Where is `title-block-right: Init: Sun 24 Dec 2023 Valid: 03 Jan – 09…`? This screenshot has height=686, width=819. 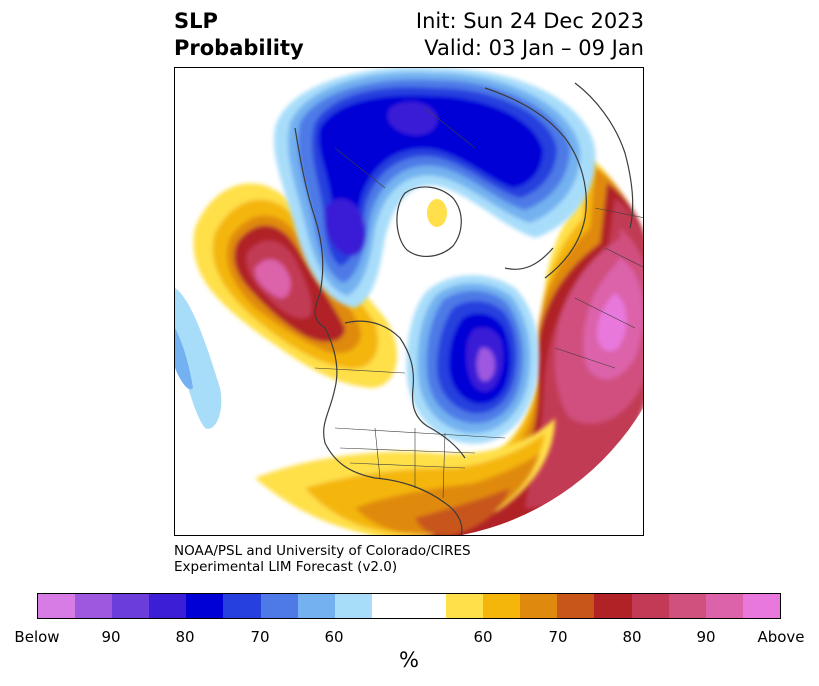 title-block-right: Init: Sun 24 Dec 2023 Valid: 03 Jan – 09… is located at coordinates (530, 35).